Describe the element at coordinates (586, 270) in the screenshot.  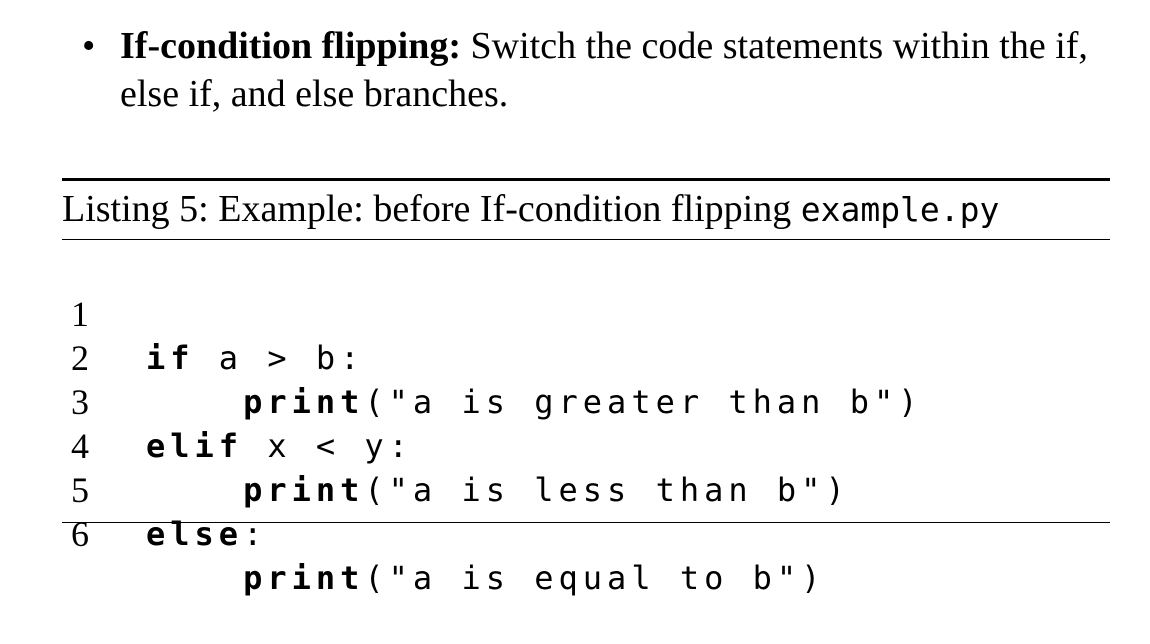
I see `code-line: 1 if a > b:` at that location.